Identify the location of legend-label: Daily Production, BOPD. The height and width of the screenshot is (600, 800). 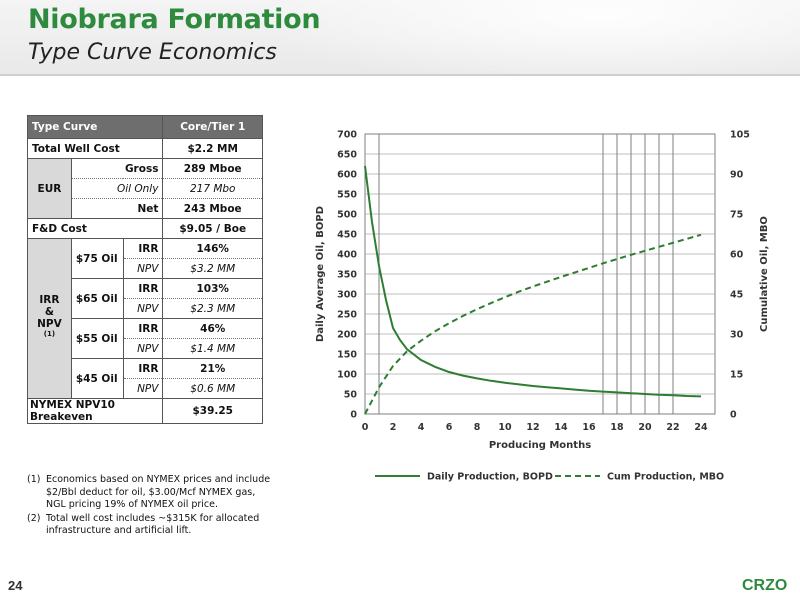
(490, 477).